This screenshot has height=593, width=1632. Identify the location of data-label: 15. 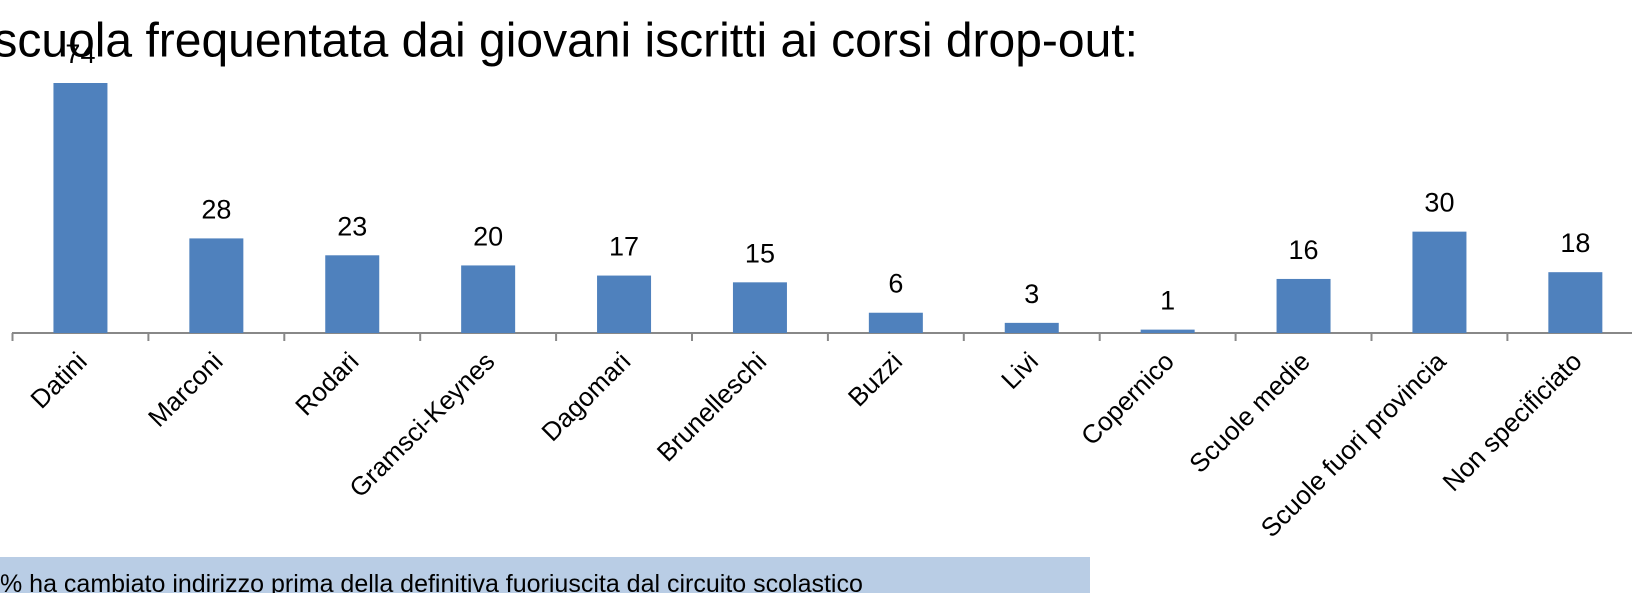
(760, 253).